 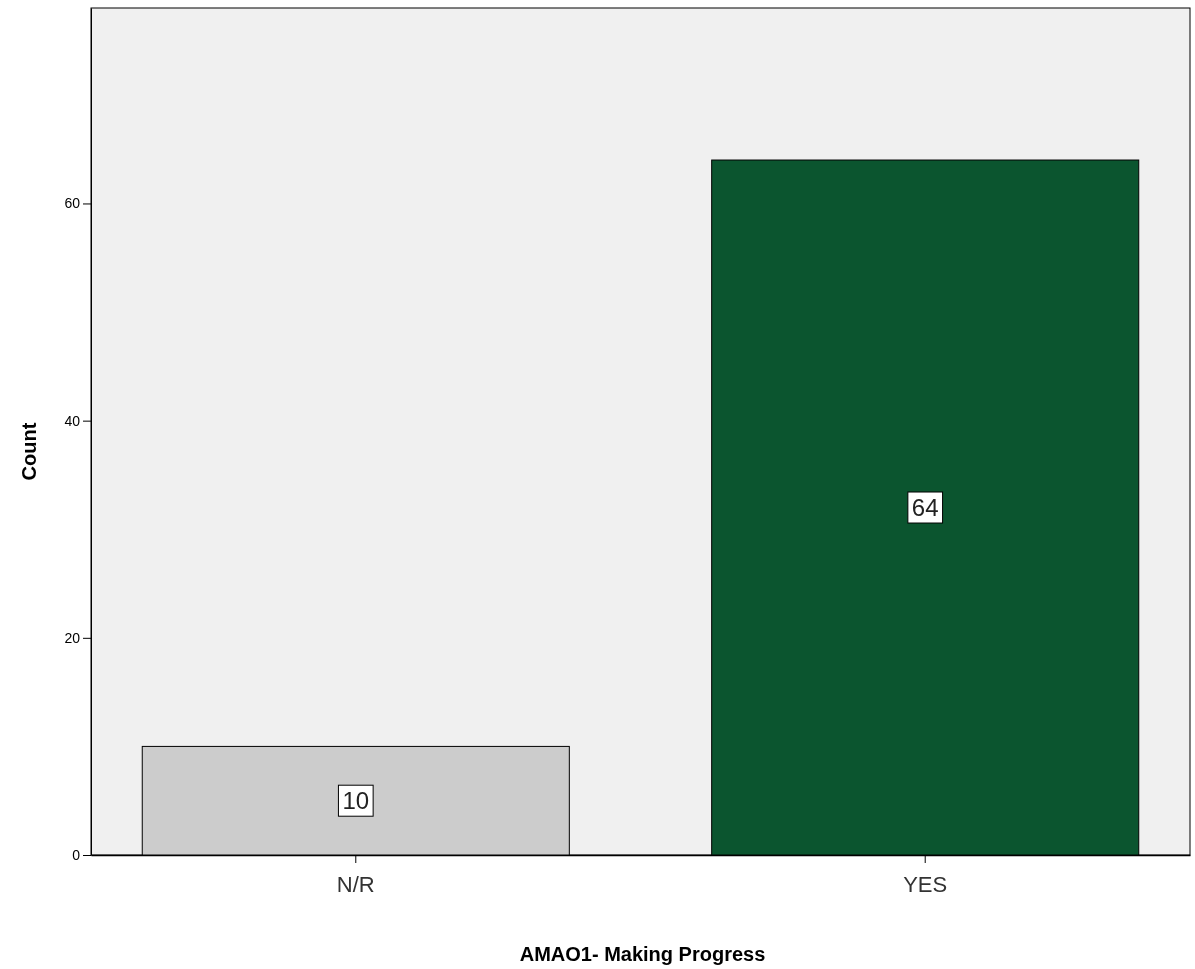 What do you see at coordinates (72, 637) in the screenshot?
I see `y-tick-label: 20` at bounding box center [72, 637].